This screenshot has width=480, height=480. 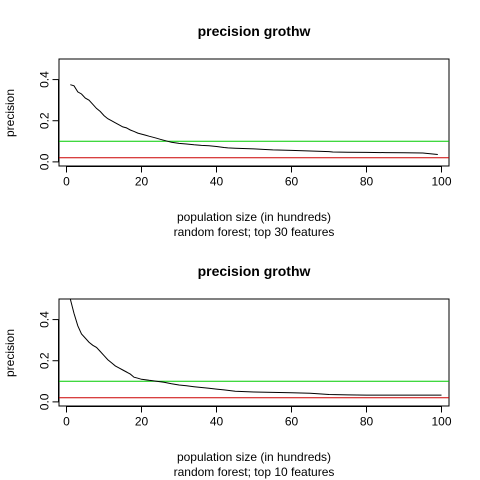 What do you see at coordinates (254, 149) in the screenshot?
I see `panel-1-reference-lines` at bounding box center [254, 149].